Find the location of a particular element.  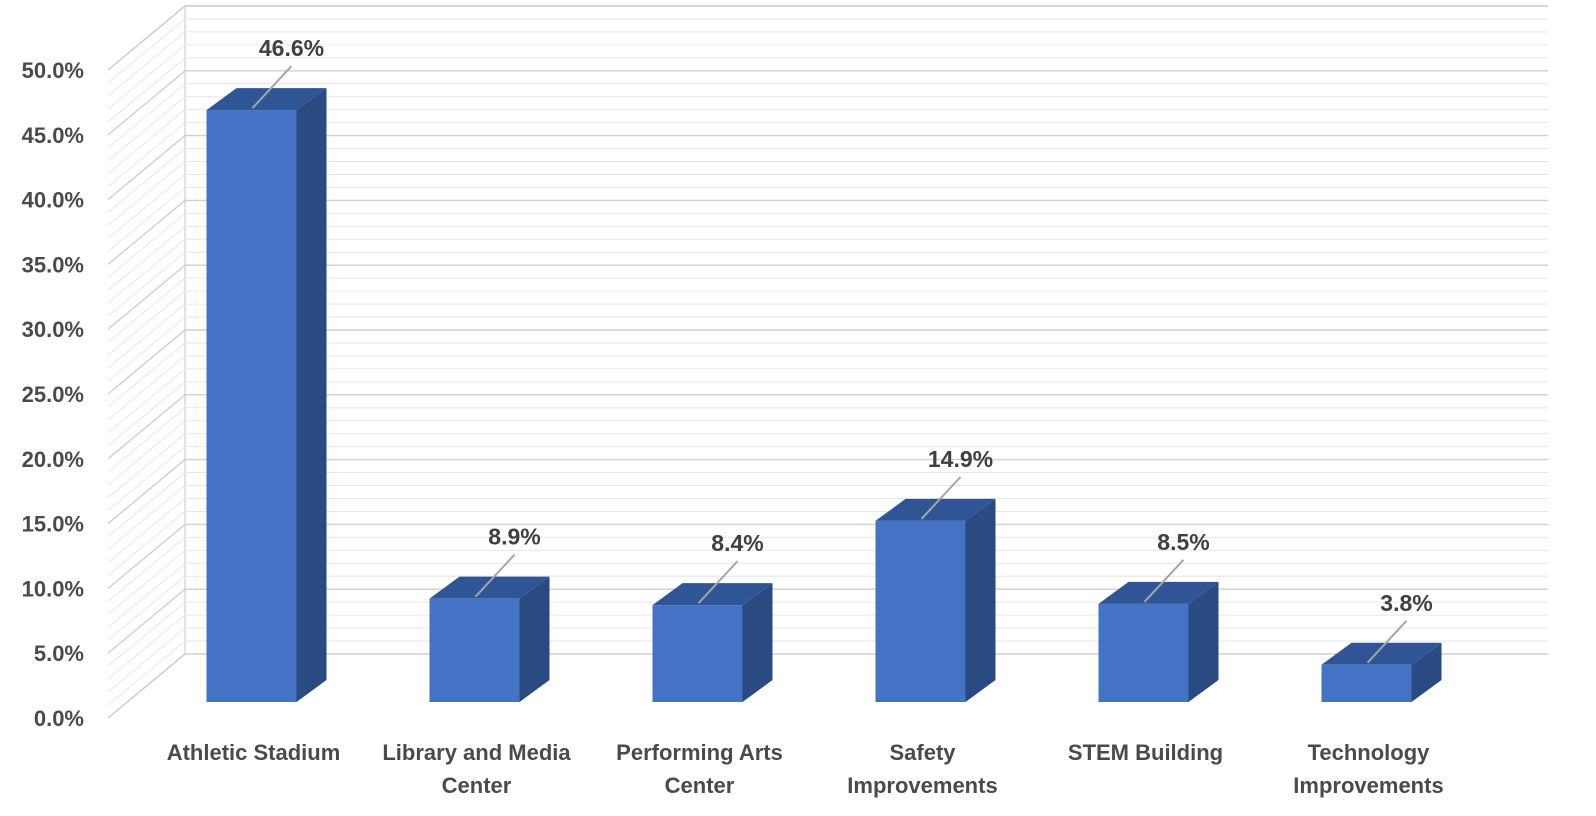

data-label: 8.4% is located at coordinates (737, 543).